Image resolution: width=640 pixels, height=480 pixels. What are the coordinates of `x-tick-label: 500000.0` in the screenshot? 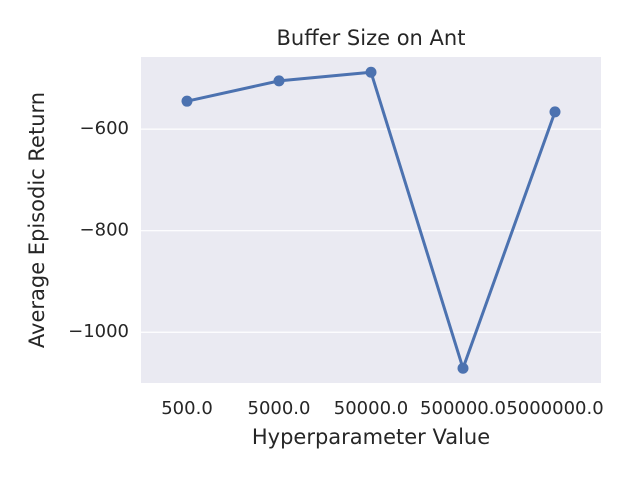 It's located at (463, 408).